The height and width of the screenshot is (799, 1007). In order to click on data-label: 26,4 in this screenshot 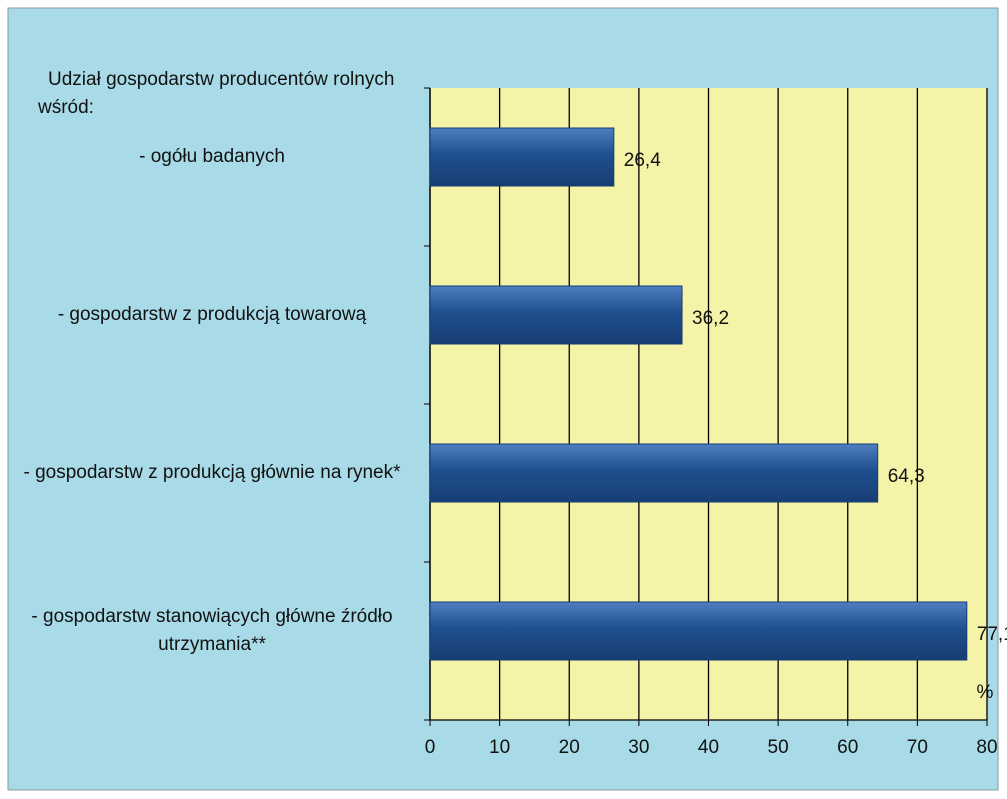, I will do `click(642, 160)`.